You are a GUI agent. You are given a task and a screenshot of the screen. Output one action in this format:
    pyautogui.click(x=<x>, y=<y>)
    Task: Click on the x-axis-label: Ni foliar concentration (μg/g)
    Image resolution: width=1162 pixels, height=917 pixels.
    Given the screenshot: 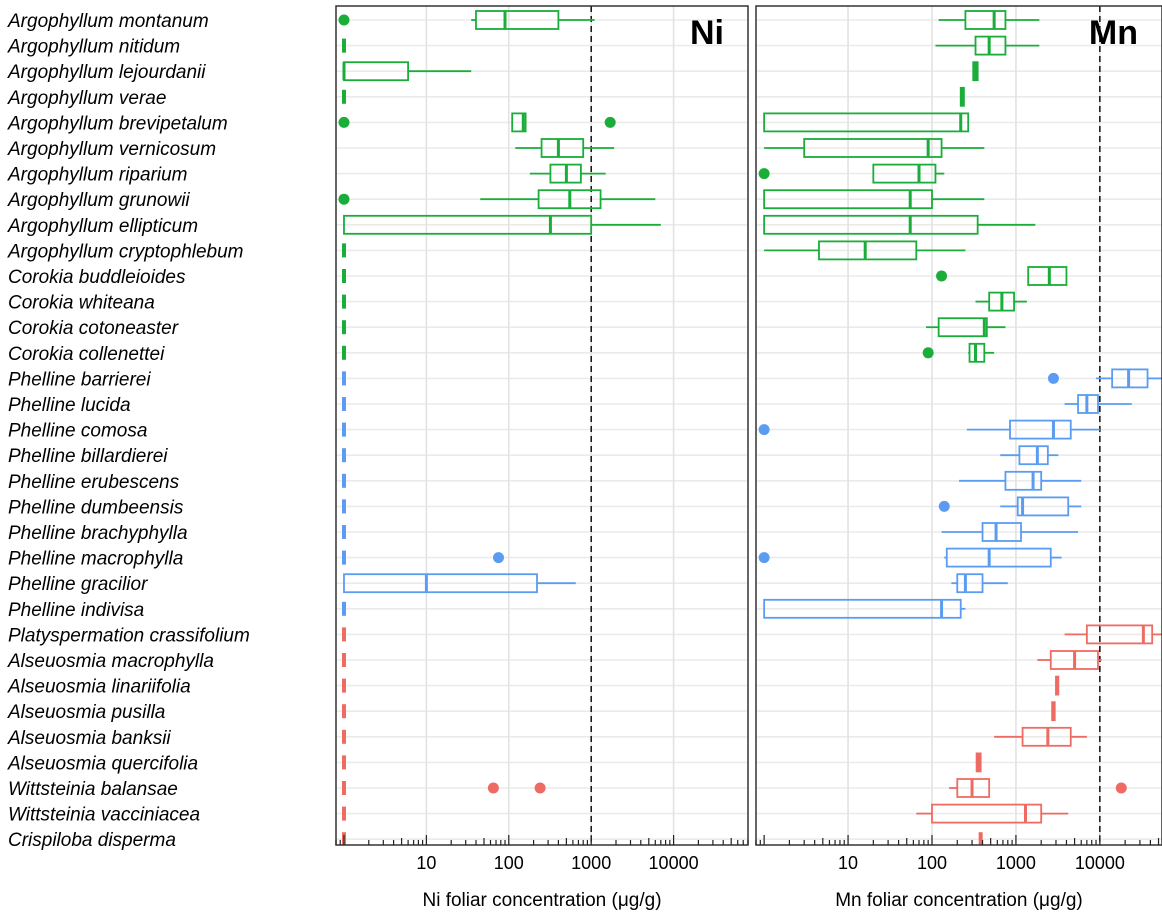 What is the action you would take?
    pyautogui.click(x=541, y=900)
    